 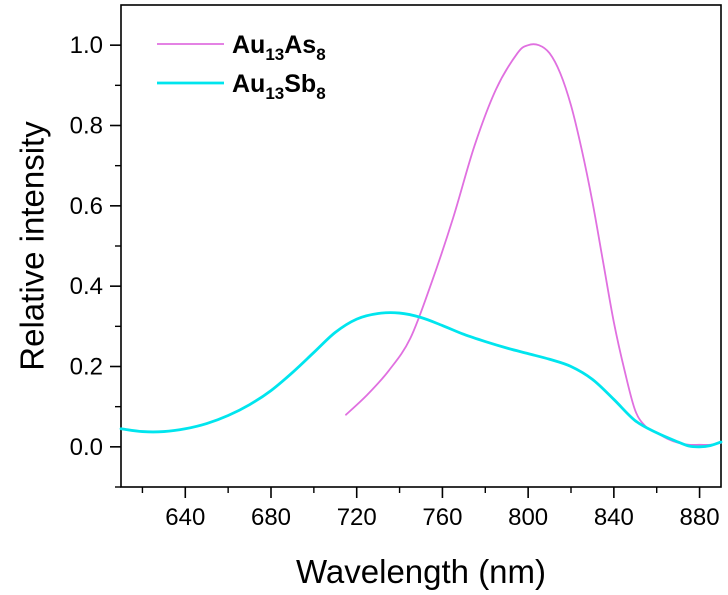 What do you see at coordinates (271, 517) in the screenshot?
I see `x-tick-label: 680` at bounding box center [271, 517].